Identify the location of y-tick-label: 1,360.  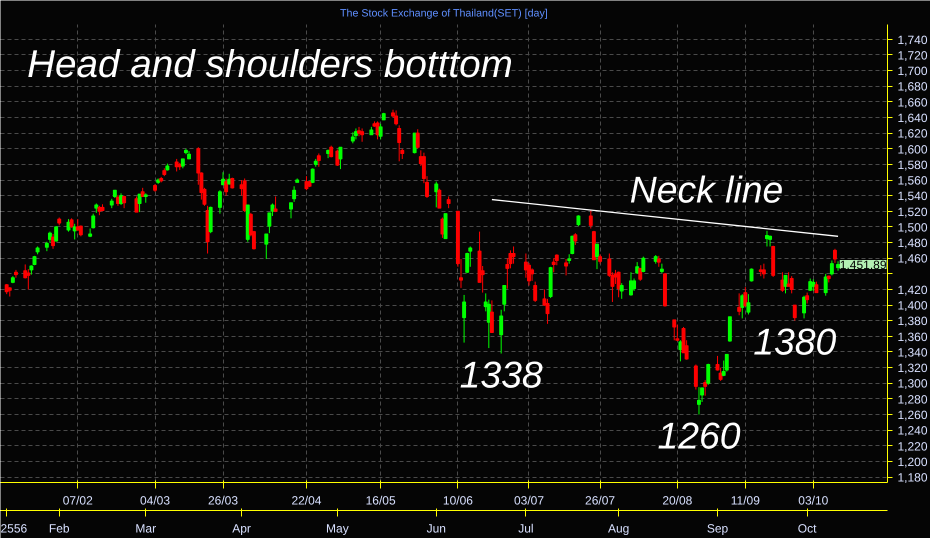
(913, 337).